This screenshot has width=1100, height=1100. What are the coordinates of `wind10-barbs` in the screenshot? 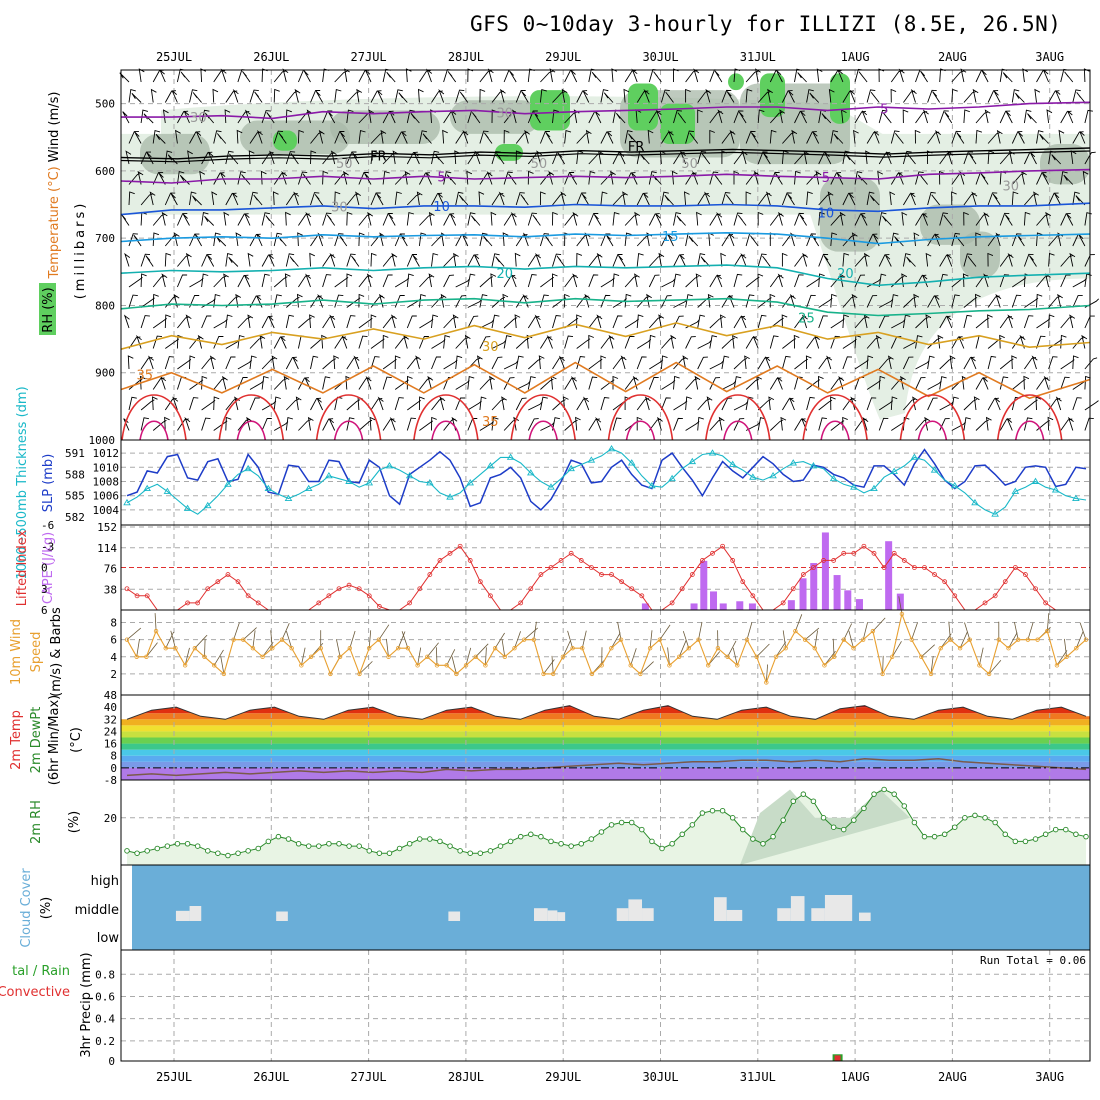 It's located at (606, 639).